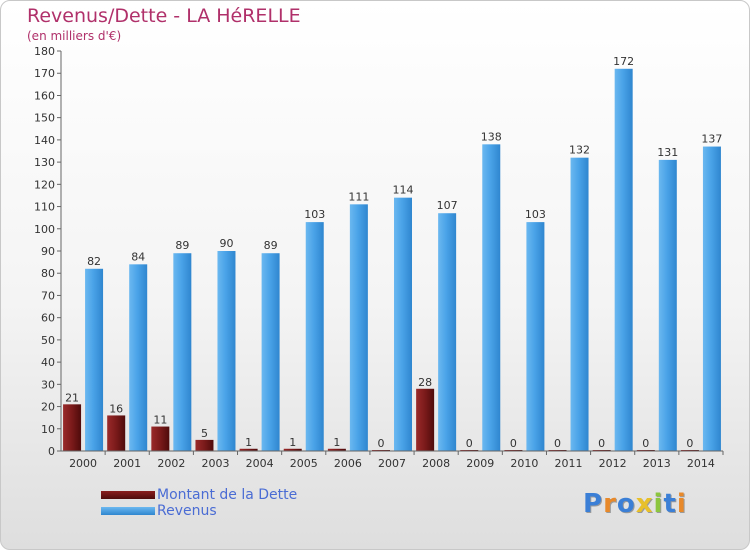  What do you see at coordinates (74, 36) in the screenshot?
I see `chart-subtitle: (en milliers d'€)` at bounding box center [74, 36].